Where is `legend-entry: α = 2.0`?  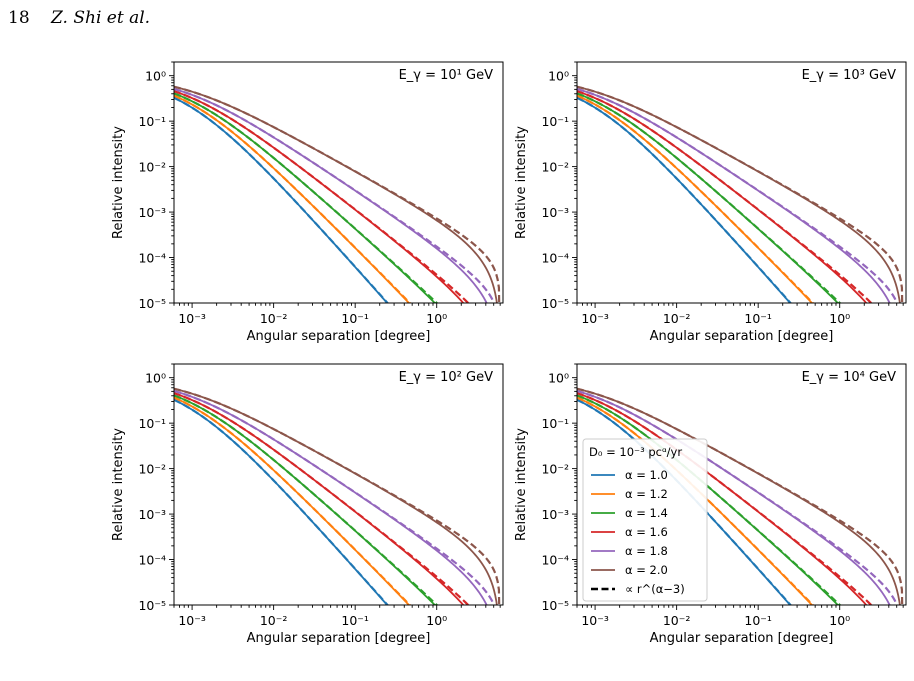 legend-entry: α = 2.0 is located at coordinates (646, 570).